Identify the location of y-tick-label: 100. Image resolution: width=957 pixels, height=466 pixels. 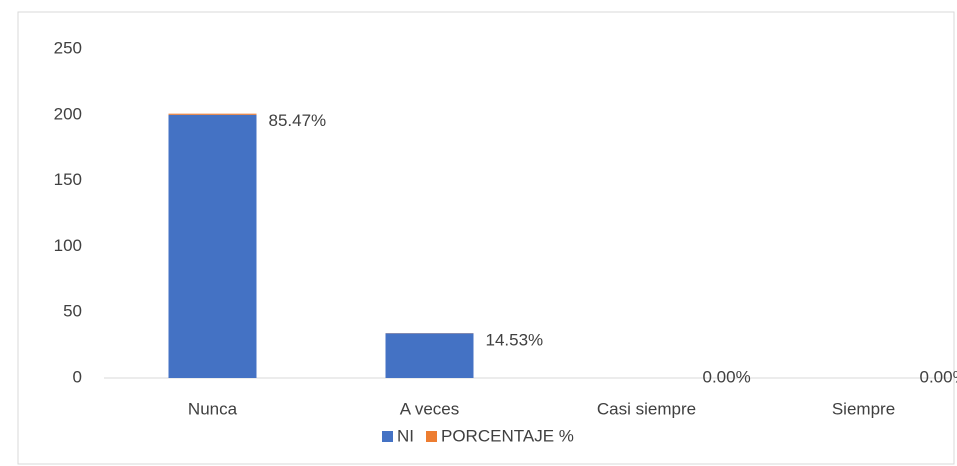
(68, 245).